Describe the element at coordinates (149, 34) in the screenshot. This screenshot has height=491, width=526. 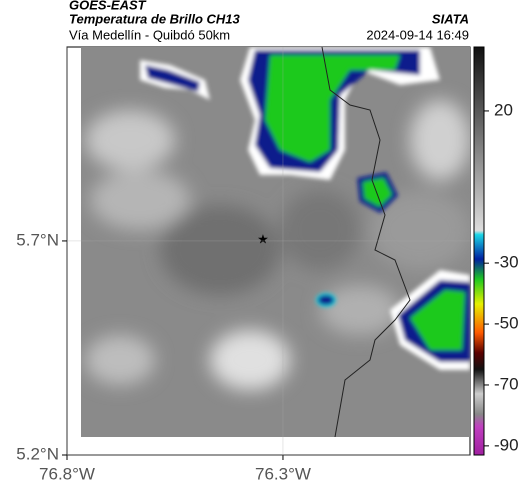
I see `place: Vía Medellín - Quibdó 50km` at that location.